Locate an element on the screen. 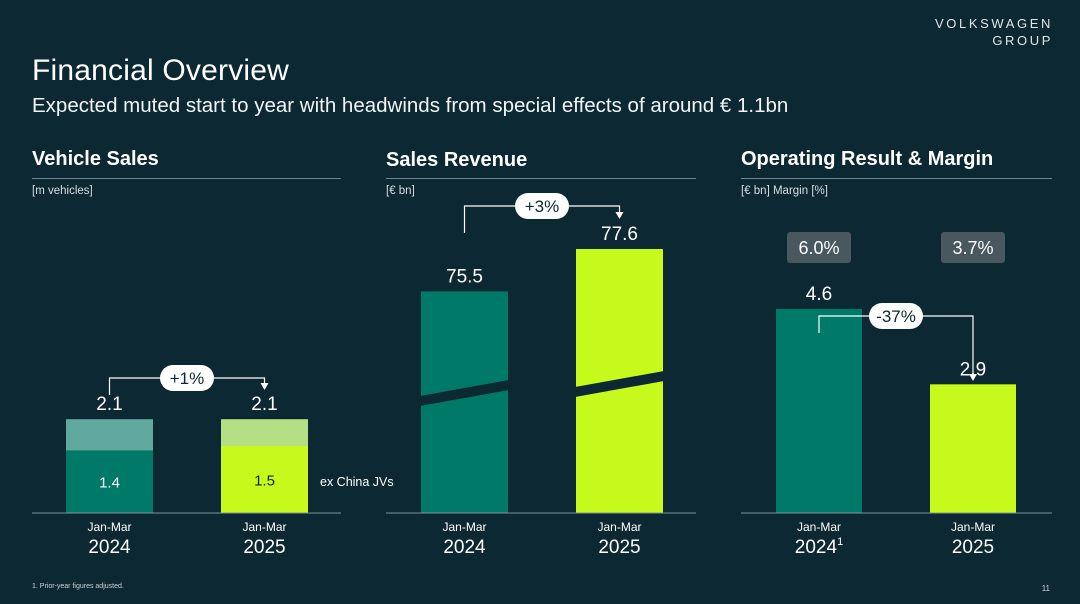 The width and height of the screenshot is (1080, 604). sales-revenue-change-arrowhead is located at coordinates (619, 215).